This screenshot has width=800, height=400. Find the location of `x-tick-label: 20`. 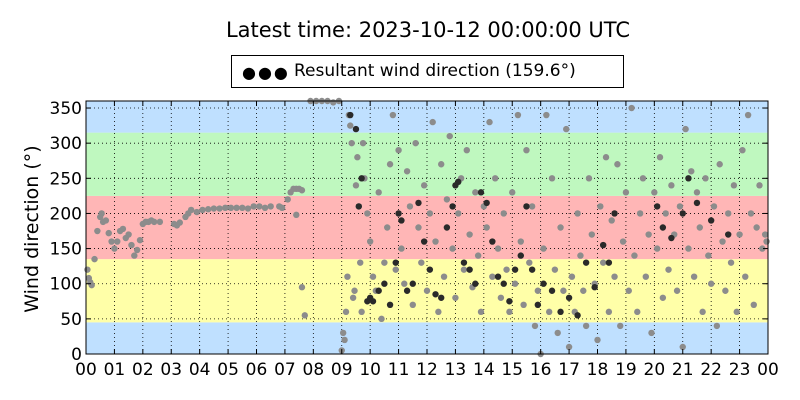

x-tick-label: 20 is located at coordinates (655, 370).